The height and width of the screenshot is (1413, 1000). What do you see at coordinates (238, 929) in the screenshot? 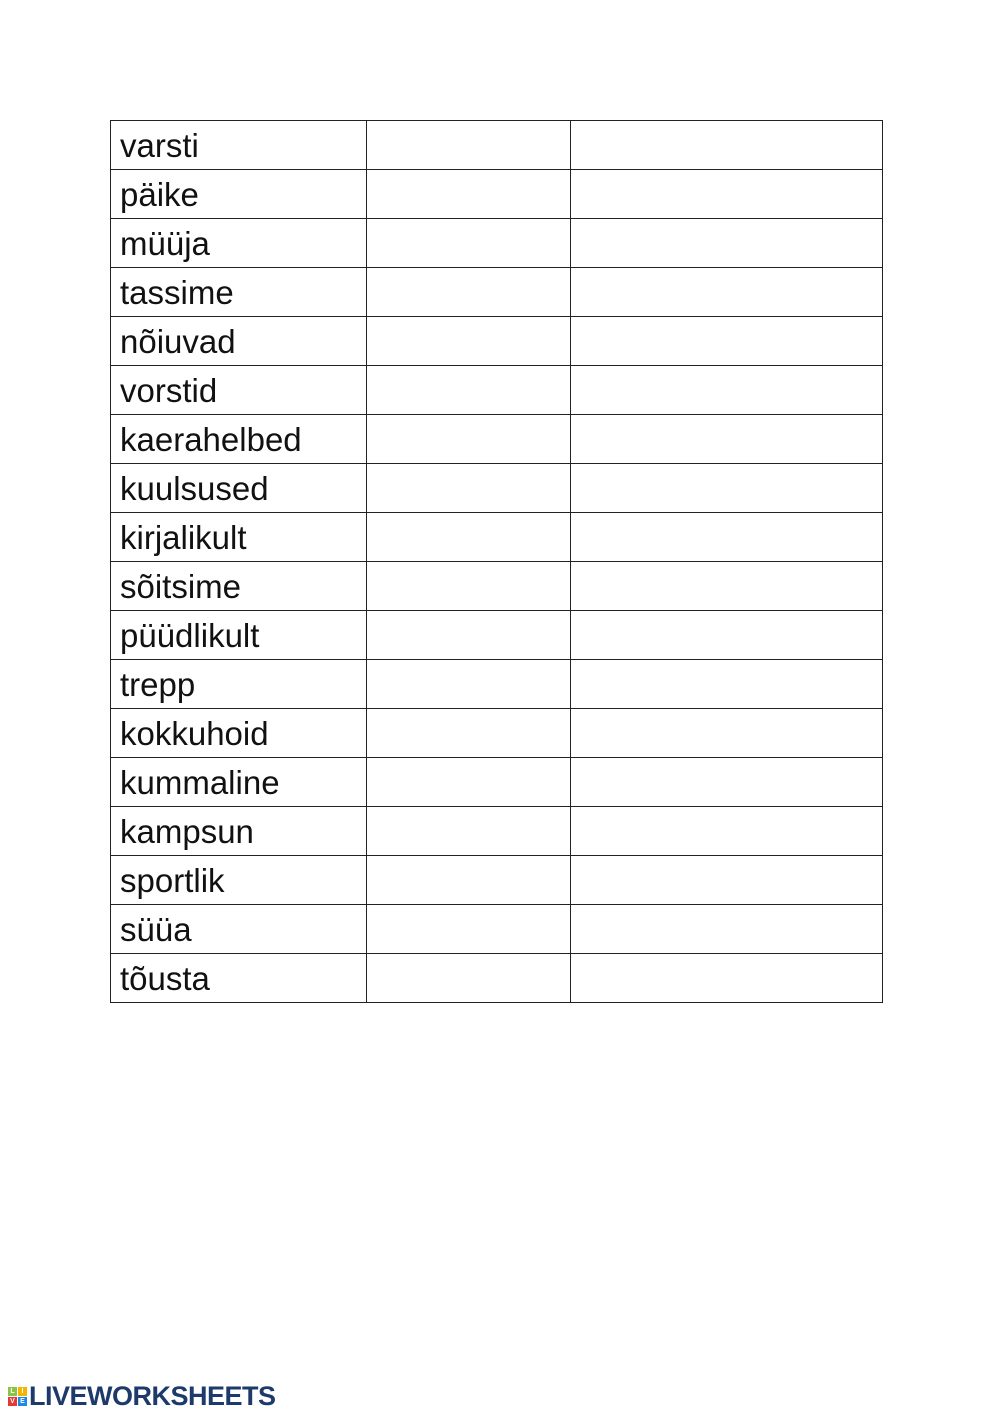
I see `word-cell: süüa` at bounding box center [238, 929].